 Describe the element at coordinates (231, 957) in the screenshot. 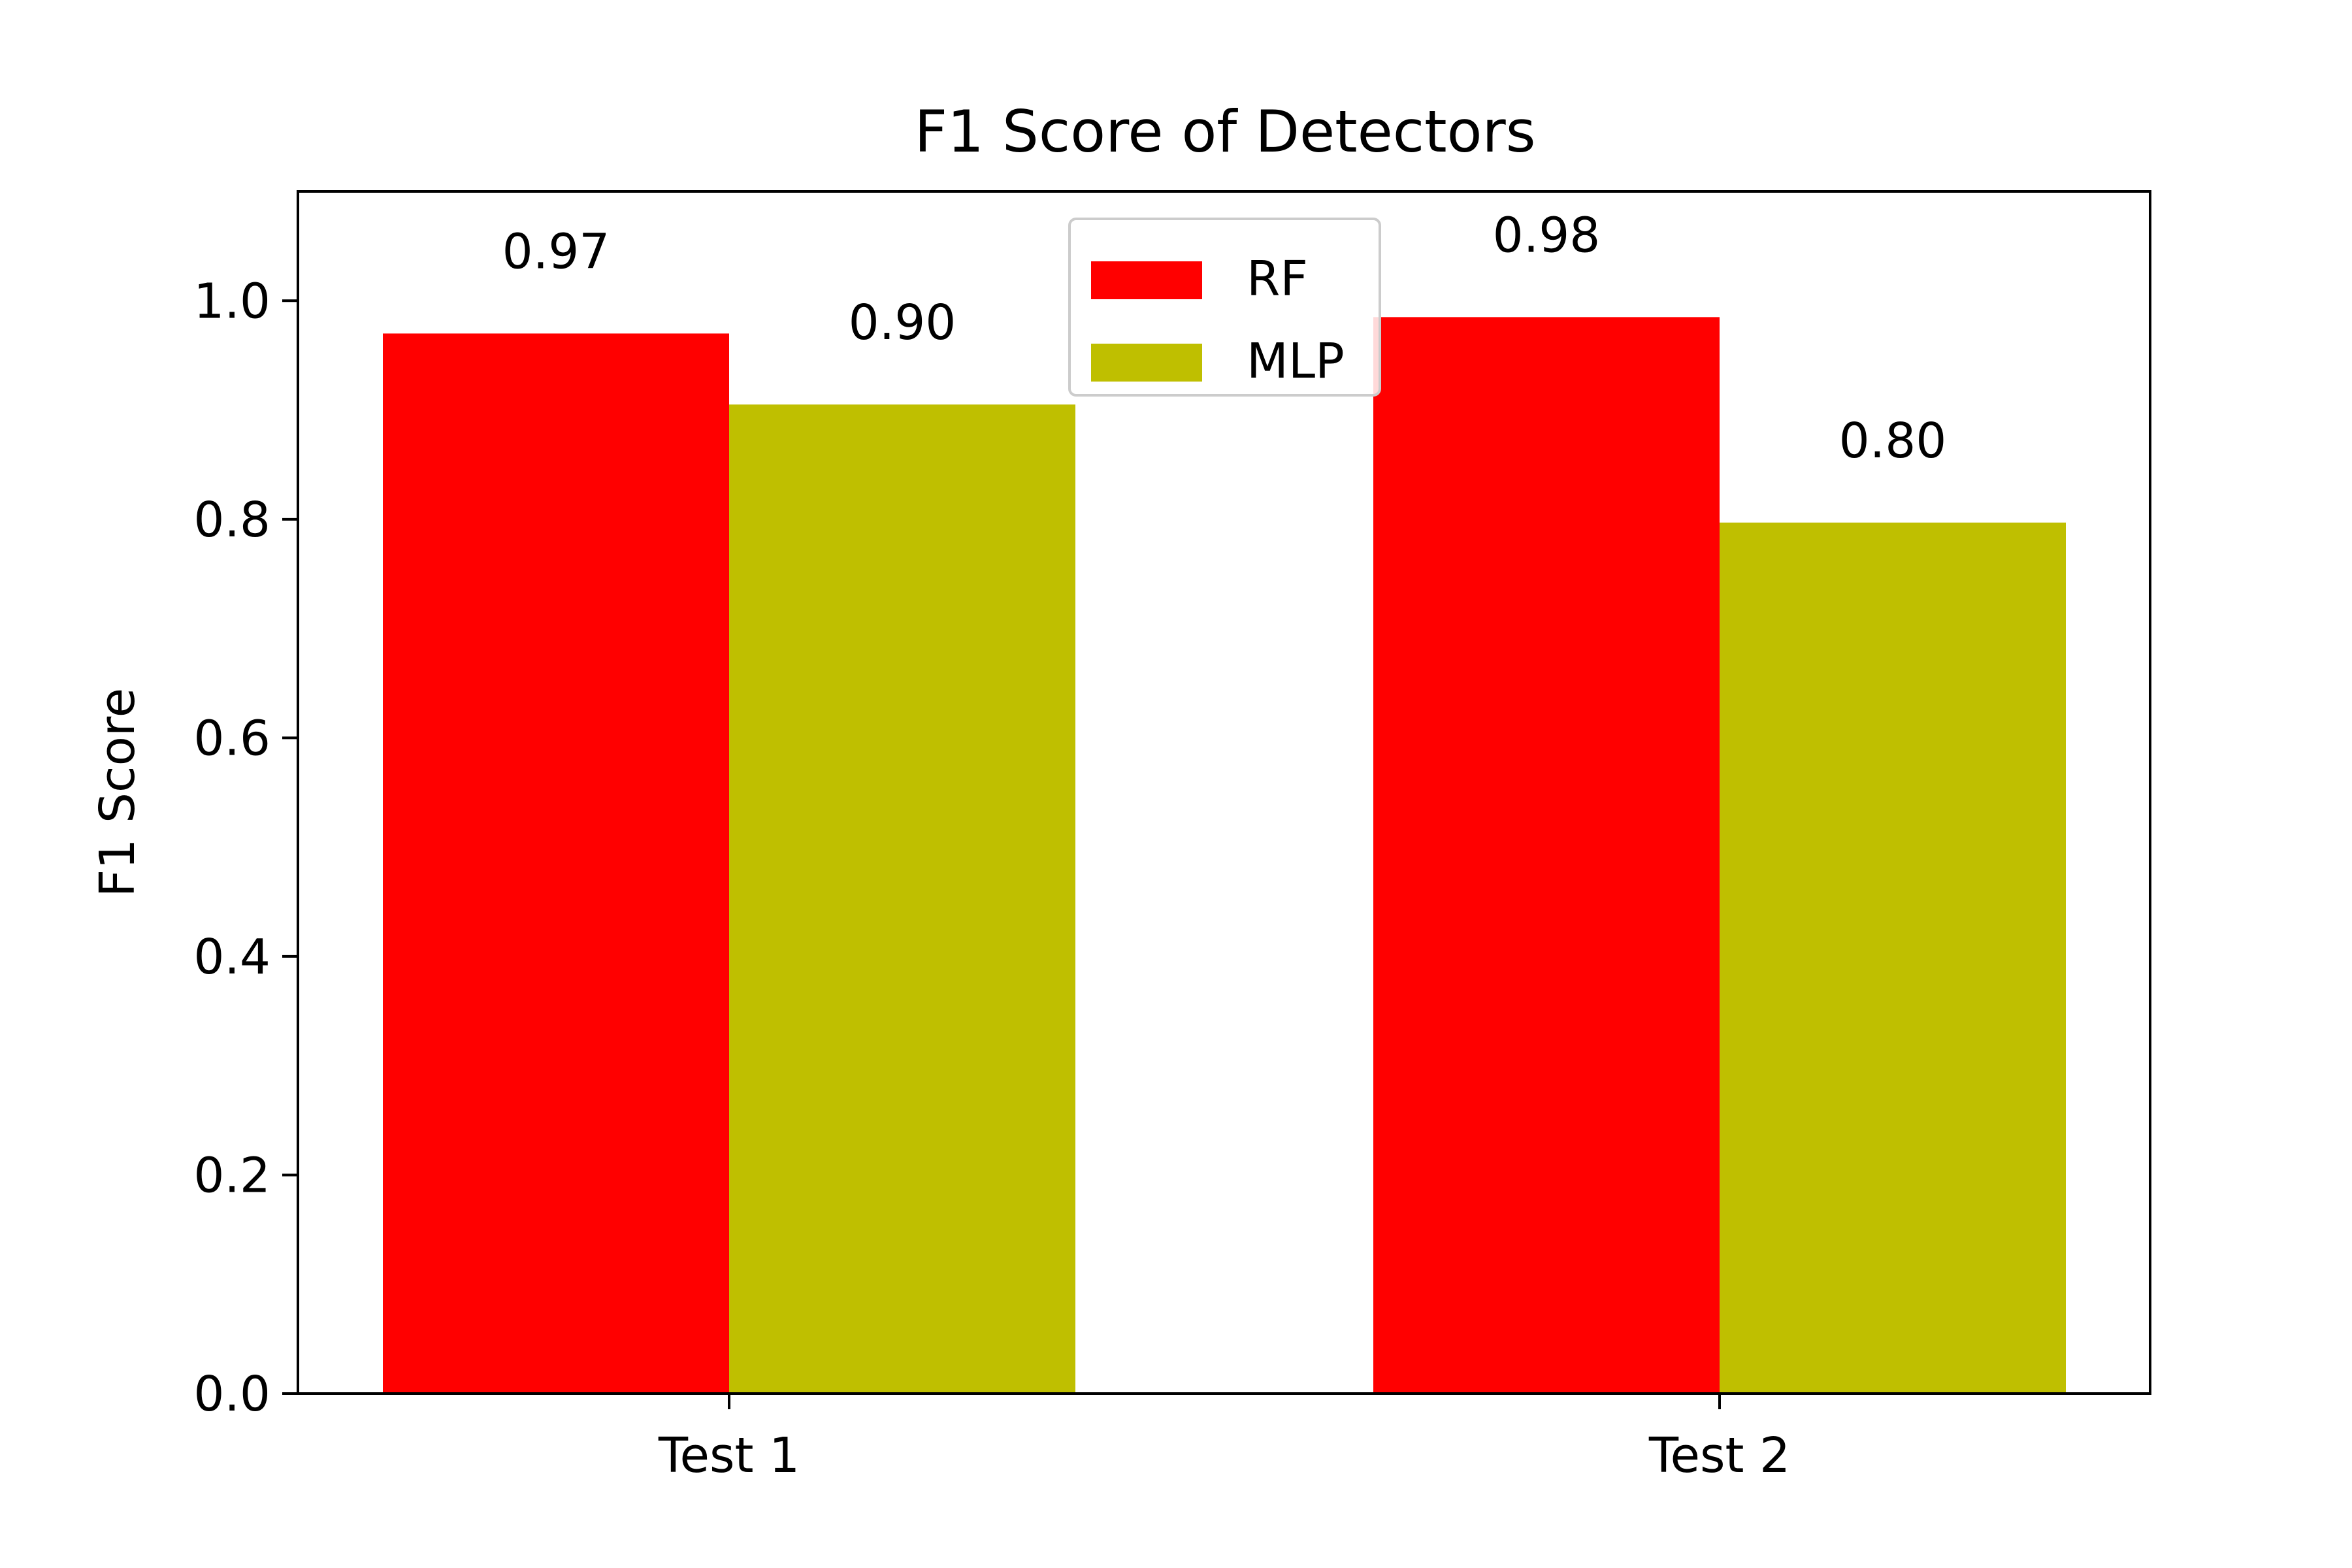

I see `y-tick-label: 0.4` at that location.